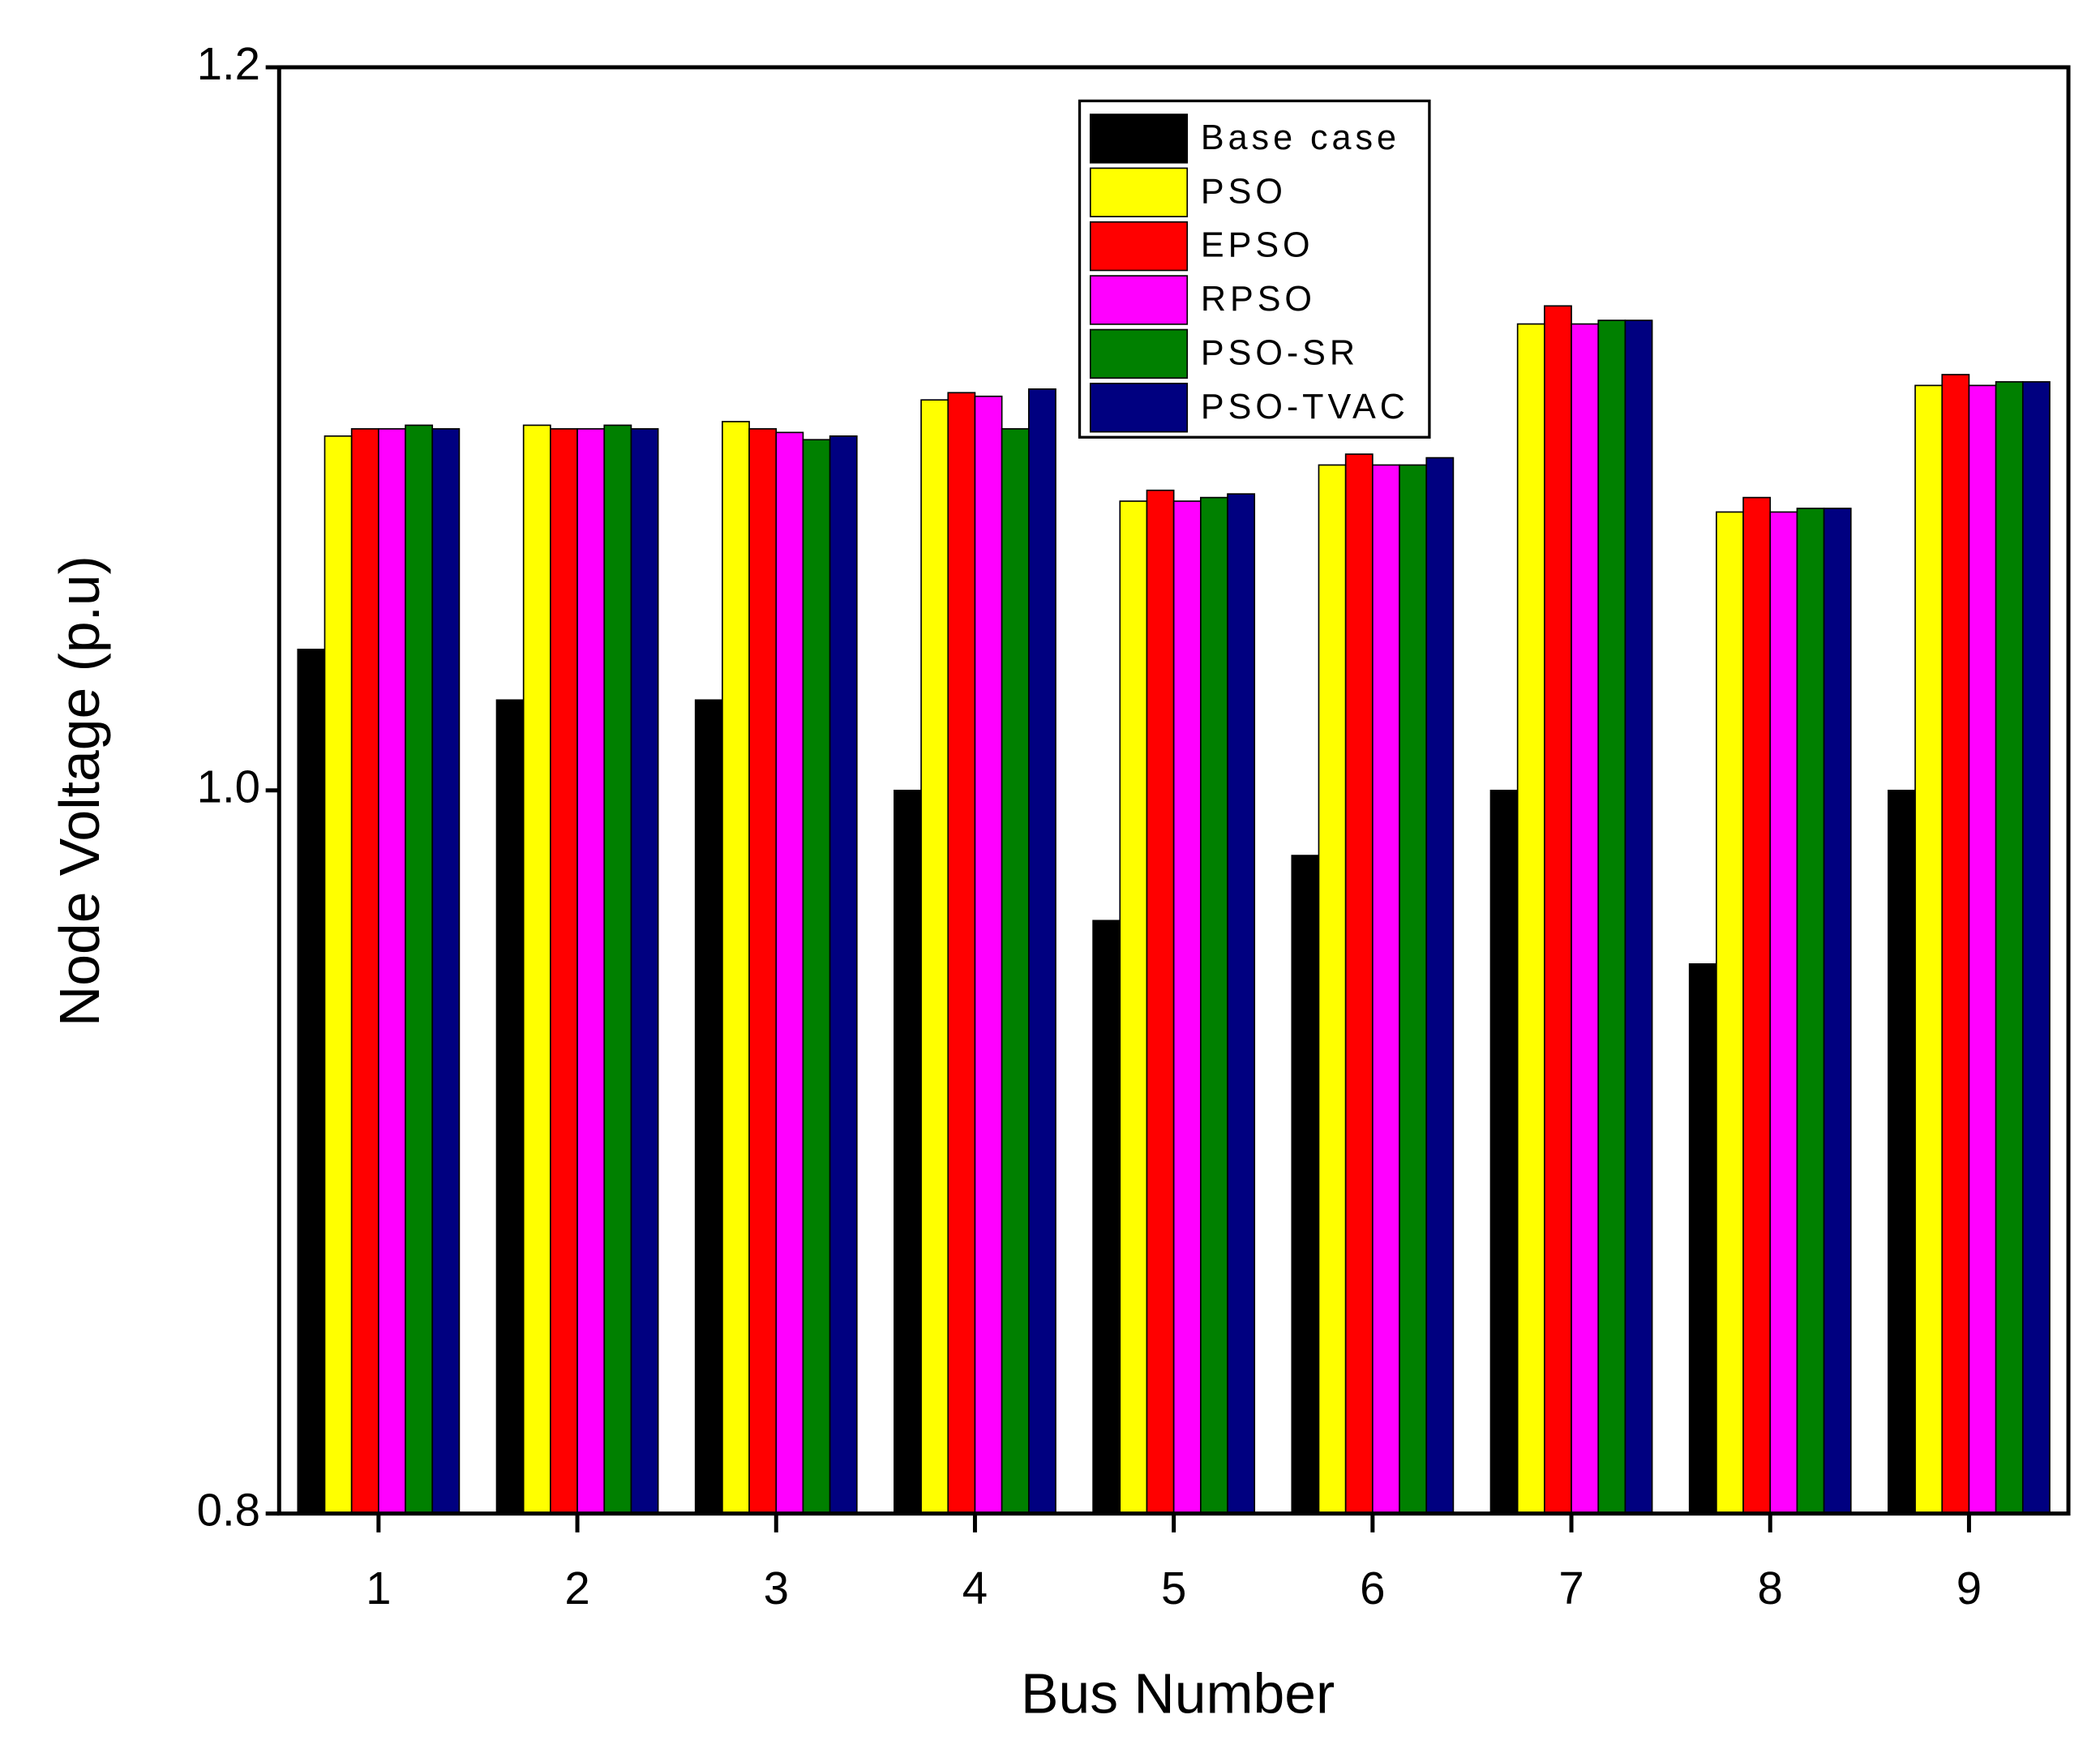  I want to click on x-axis-label: Bus Number, so click(1178, 1693).